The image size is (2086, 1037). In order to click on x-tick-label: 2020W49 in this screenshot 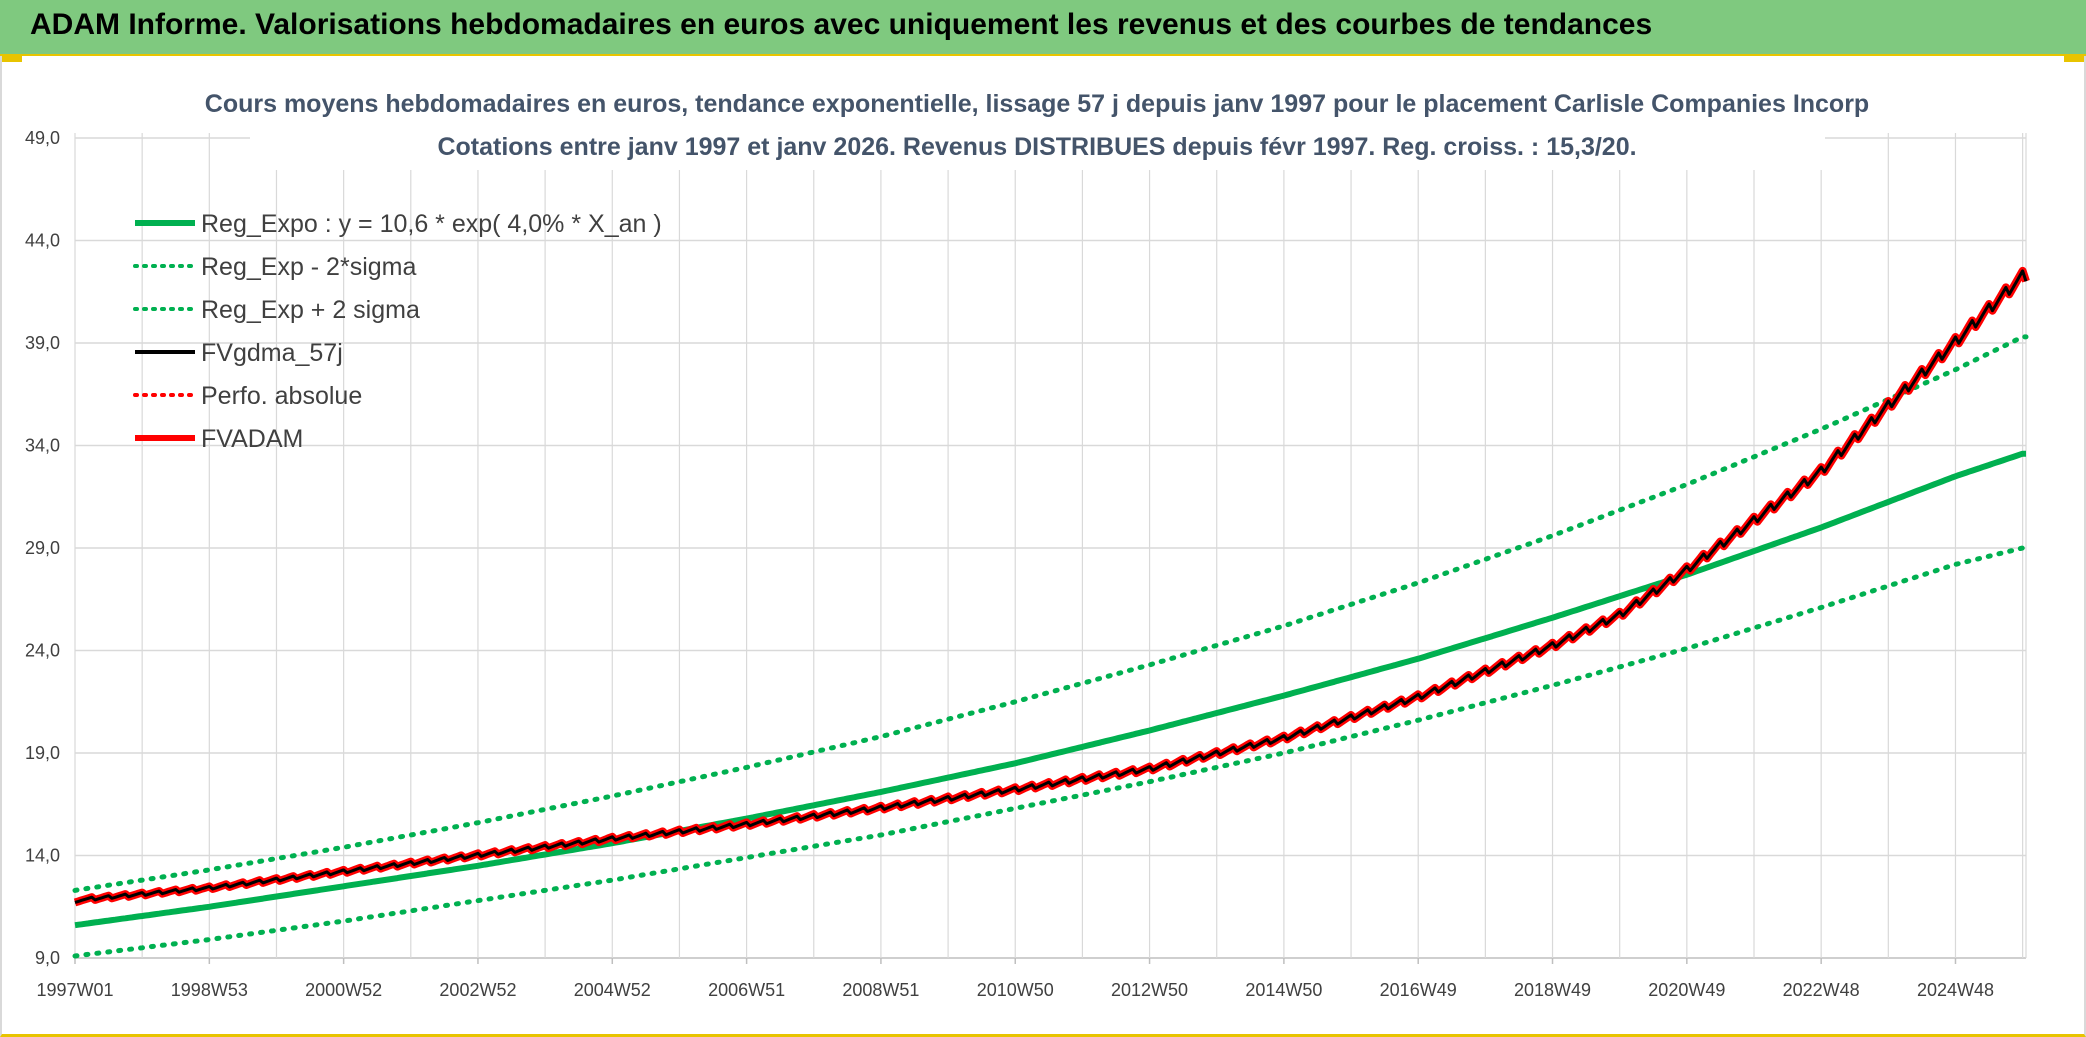, I will do `click(1686, 990)`.